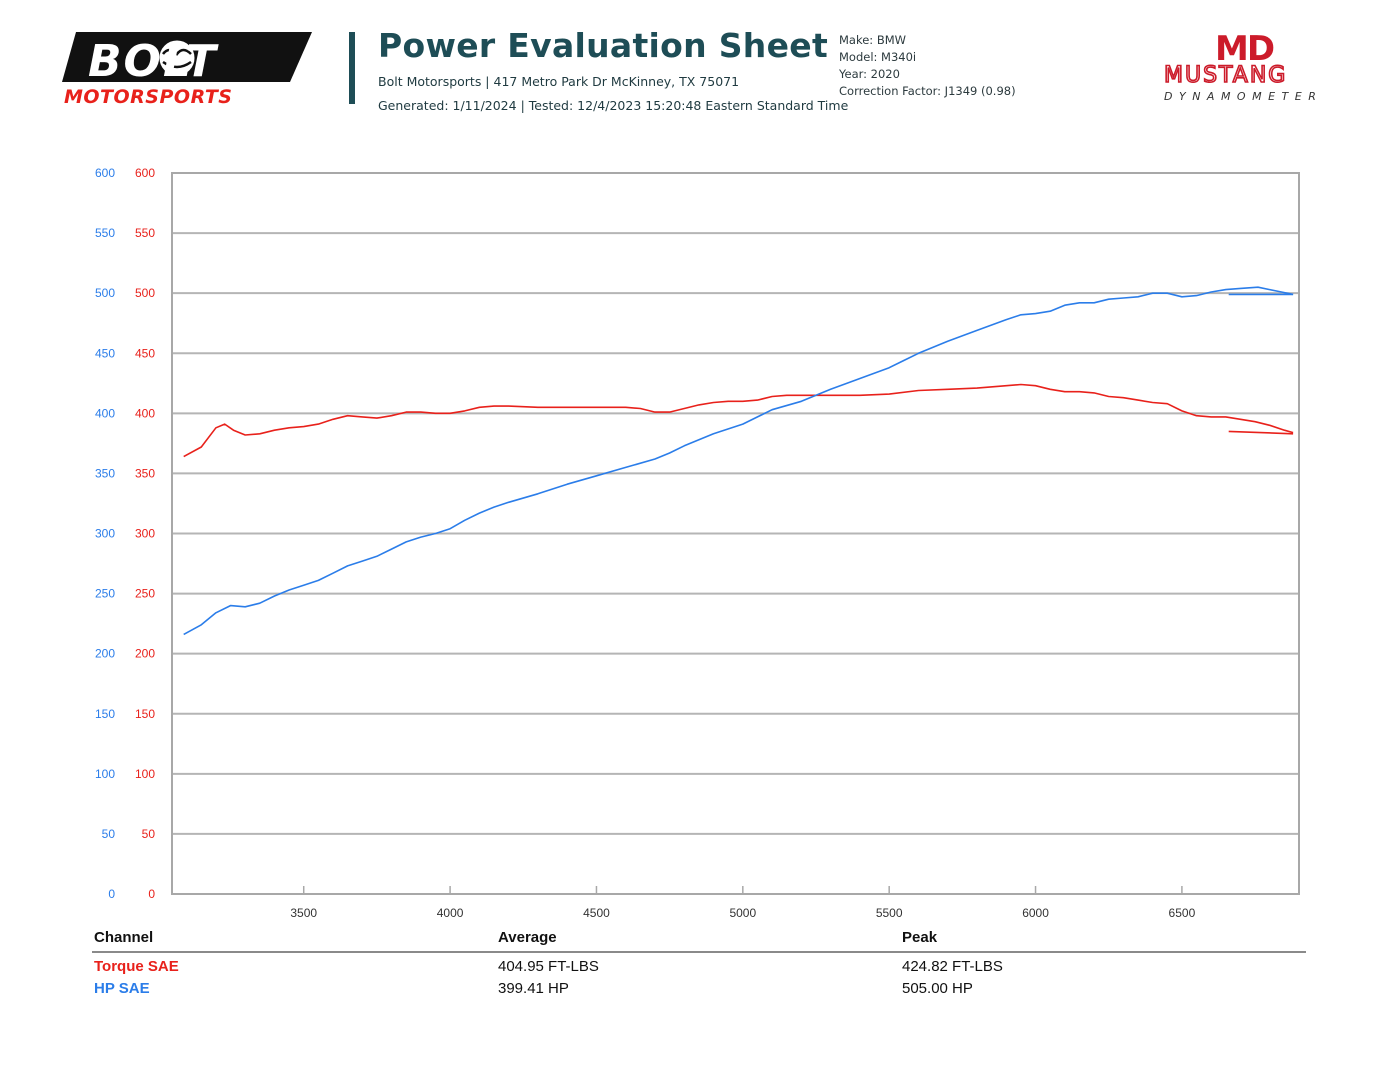 This screenshot has height=1080, width=1398. What do you see at coordinates (109, 834) in the screenshot?
I see `y-tick-hp-50: 50` at bounding box center [109, 834].